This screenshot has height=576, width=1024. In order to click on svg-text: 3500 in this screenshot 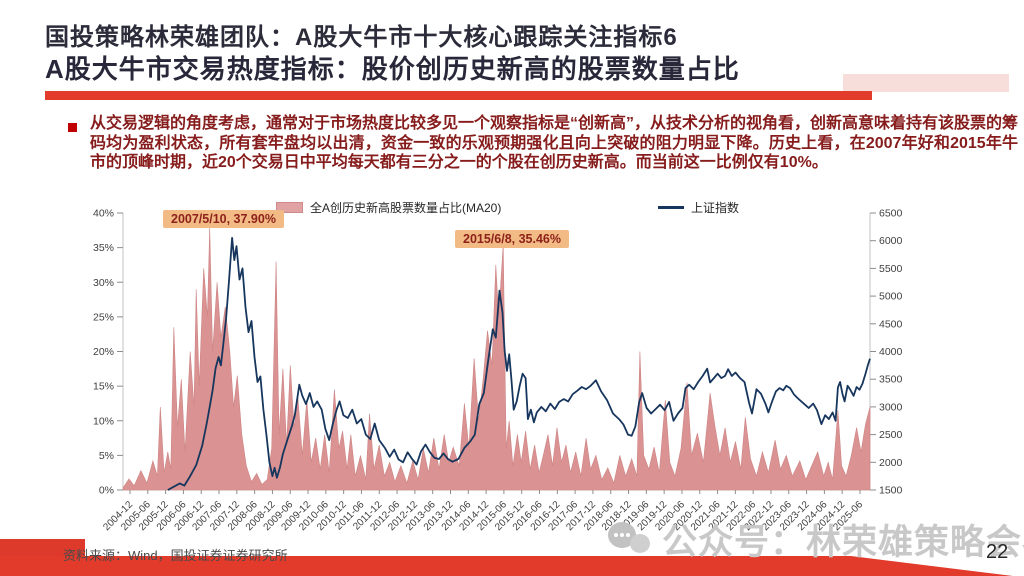, I will do `click(891, 380)`.